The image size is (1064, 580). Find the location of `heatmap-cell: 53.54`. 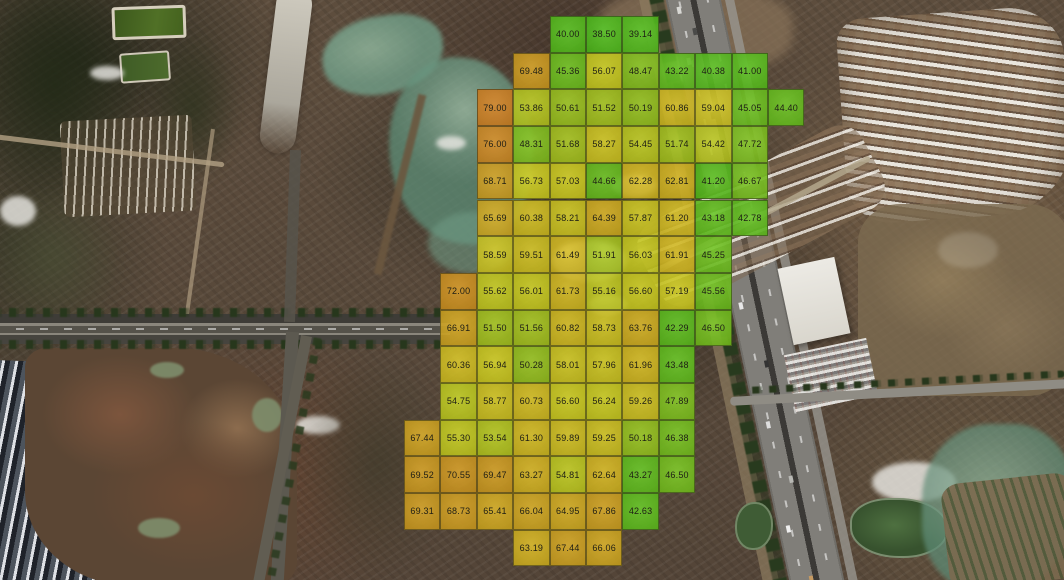

heatmap-cell: 53.54 is located at coordinates (495, 438).